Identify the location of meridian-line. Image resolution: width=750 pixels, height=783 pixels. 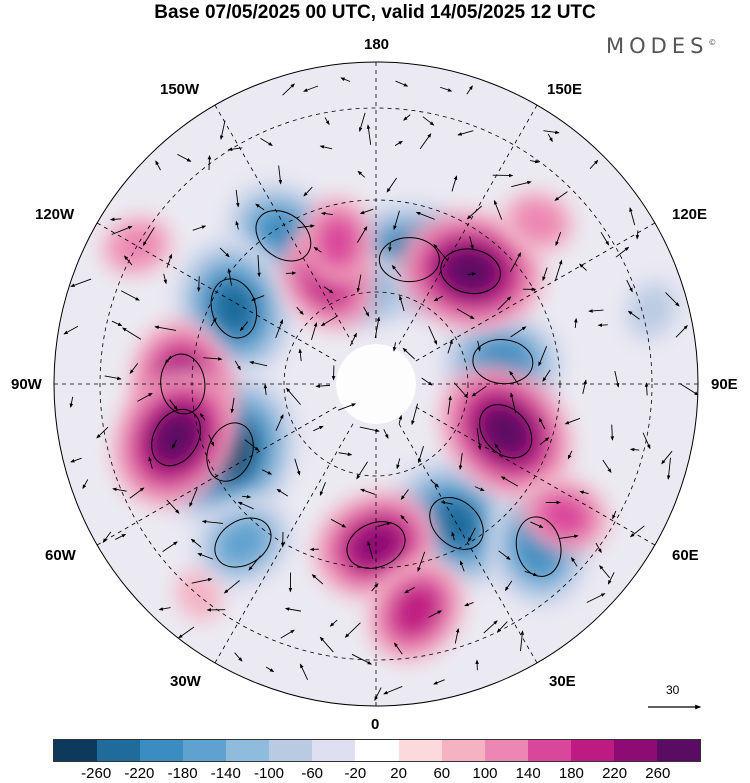
(216, 292).